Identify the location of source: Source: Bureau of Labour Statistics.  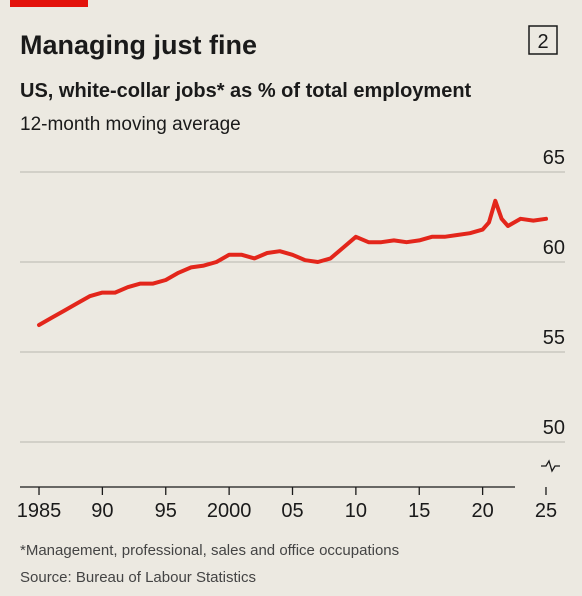
(138, 577).